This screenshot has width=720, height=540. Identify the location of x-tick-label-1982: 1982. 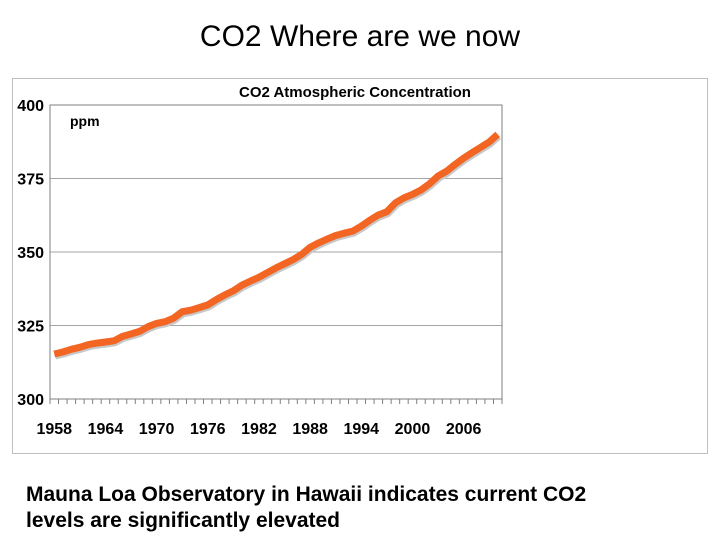
(259, 429).